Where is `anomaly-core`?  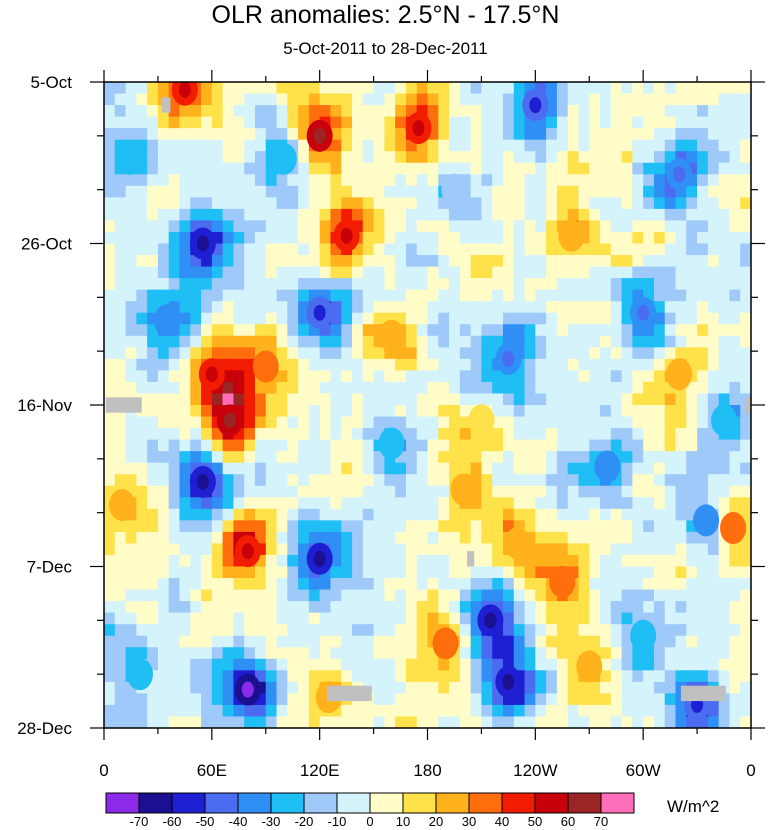 anomaly-core is located at coordinates (508, 681).